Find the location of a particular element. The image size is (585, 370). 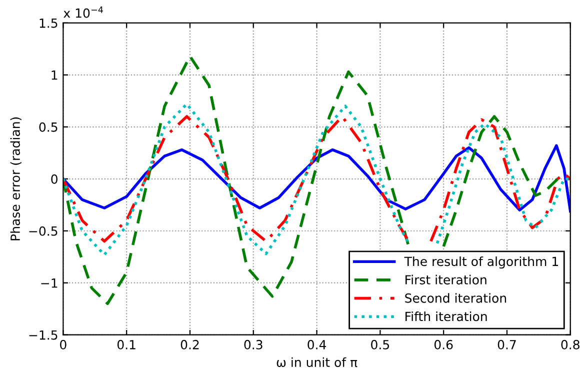

y-tick-label: −0.5 is located at coordinates (43, 231).